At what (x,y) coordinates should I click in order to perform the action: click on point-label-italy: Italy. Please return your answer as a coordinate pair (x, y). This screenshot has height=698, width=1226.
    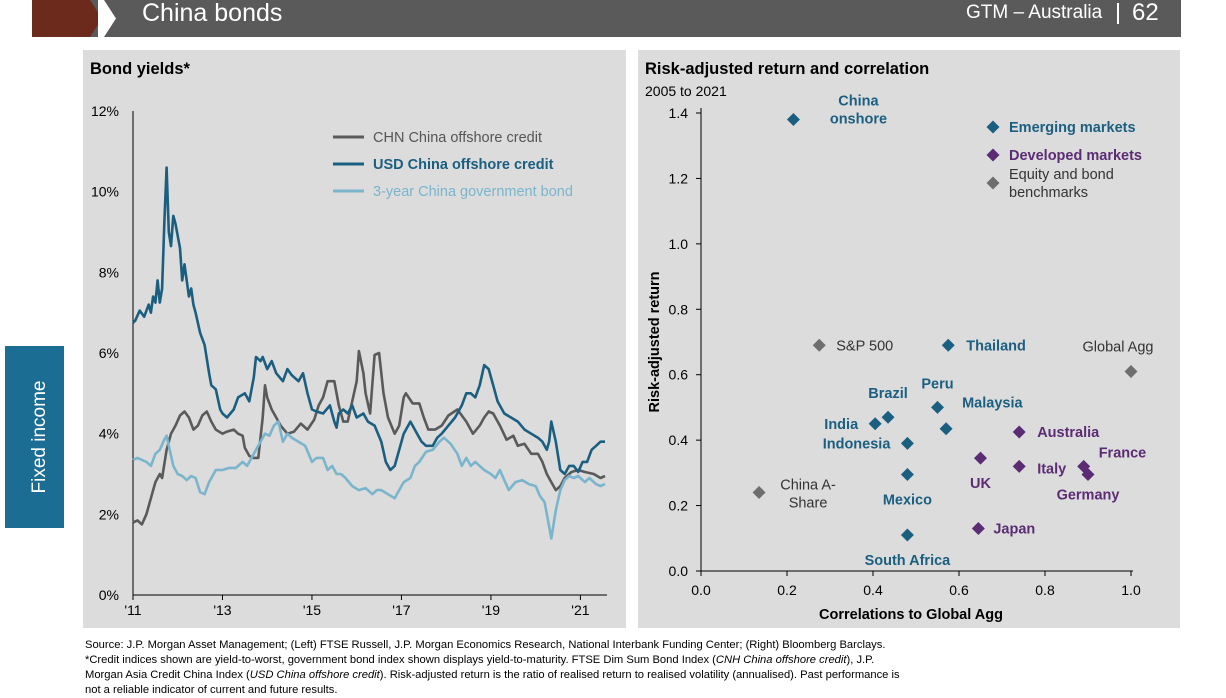
    Looking at the image, I should click on (1051, 469).